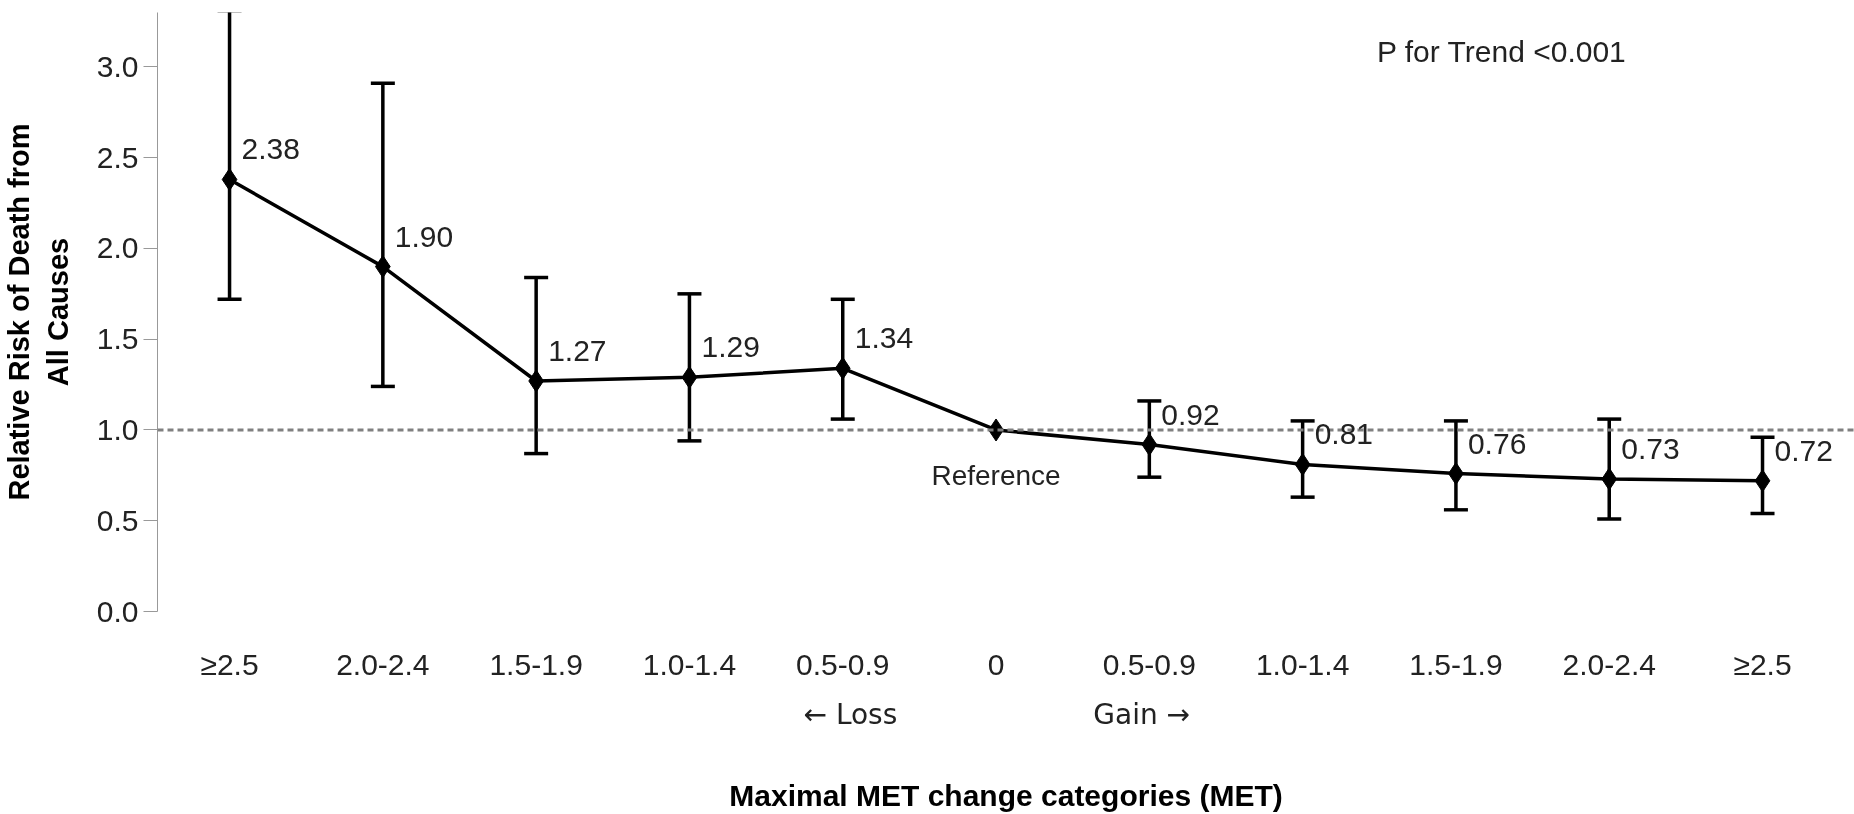 The height and width of the screenshot is (814, 1854). Describe the element at coordinates (730, 347) in the screenshot. I see `data-label: 1.29` at that location.